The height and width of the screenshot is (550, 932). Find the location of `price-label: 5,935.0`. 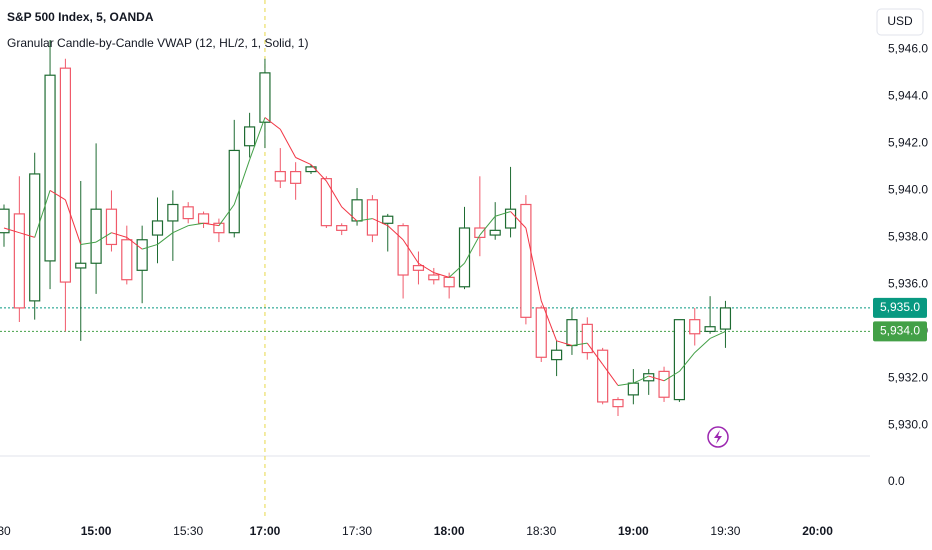

price-label: 5,935.0 is located at coordinates (900, 307).